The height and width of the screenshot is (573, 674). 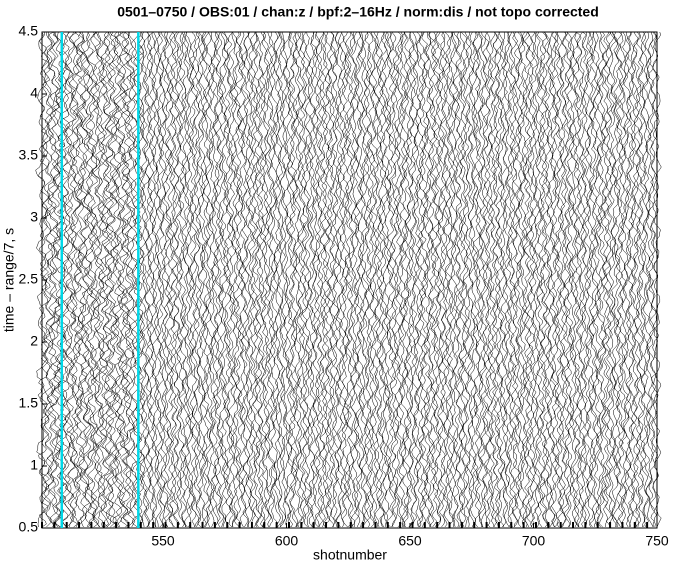 What do you see at coordinates (410, 541) in the screenshot?
I see `x-tick-label: 650` at bounding box center [410, 541].